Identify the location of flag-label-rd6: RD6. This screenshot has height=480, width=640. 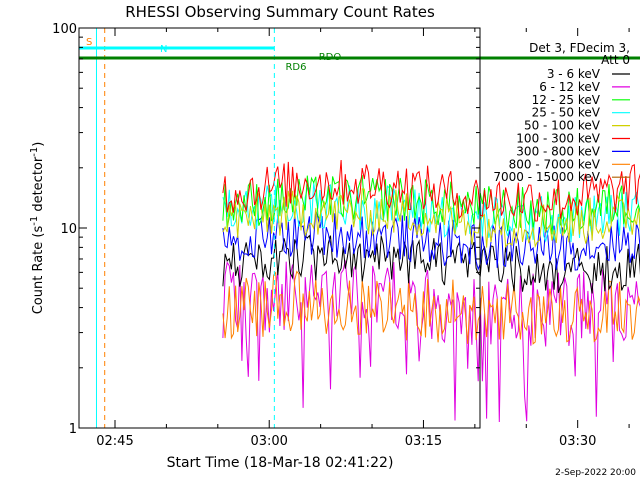
(295, 67).